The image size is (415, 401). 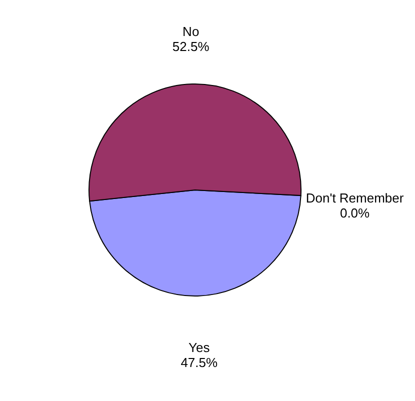 What do you see at coordinates (355, 198) in the screenshot?
I see `category-label: Don't Remember` at bounding box center [355, 198].